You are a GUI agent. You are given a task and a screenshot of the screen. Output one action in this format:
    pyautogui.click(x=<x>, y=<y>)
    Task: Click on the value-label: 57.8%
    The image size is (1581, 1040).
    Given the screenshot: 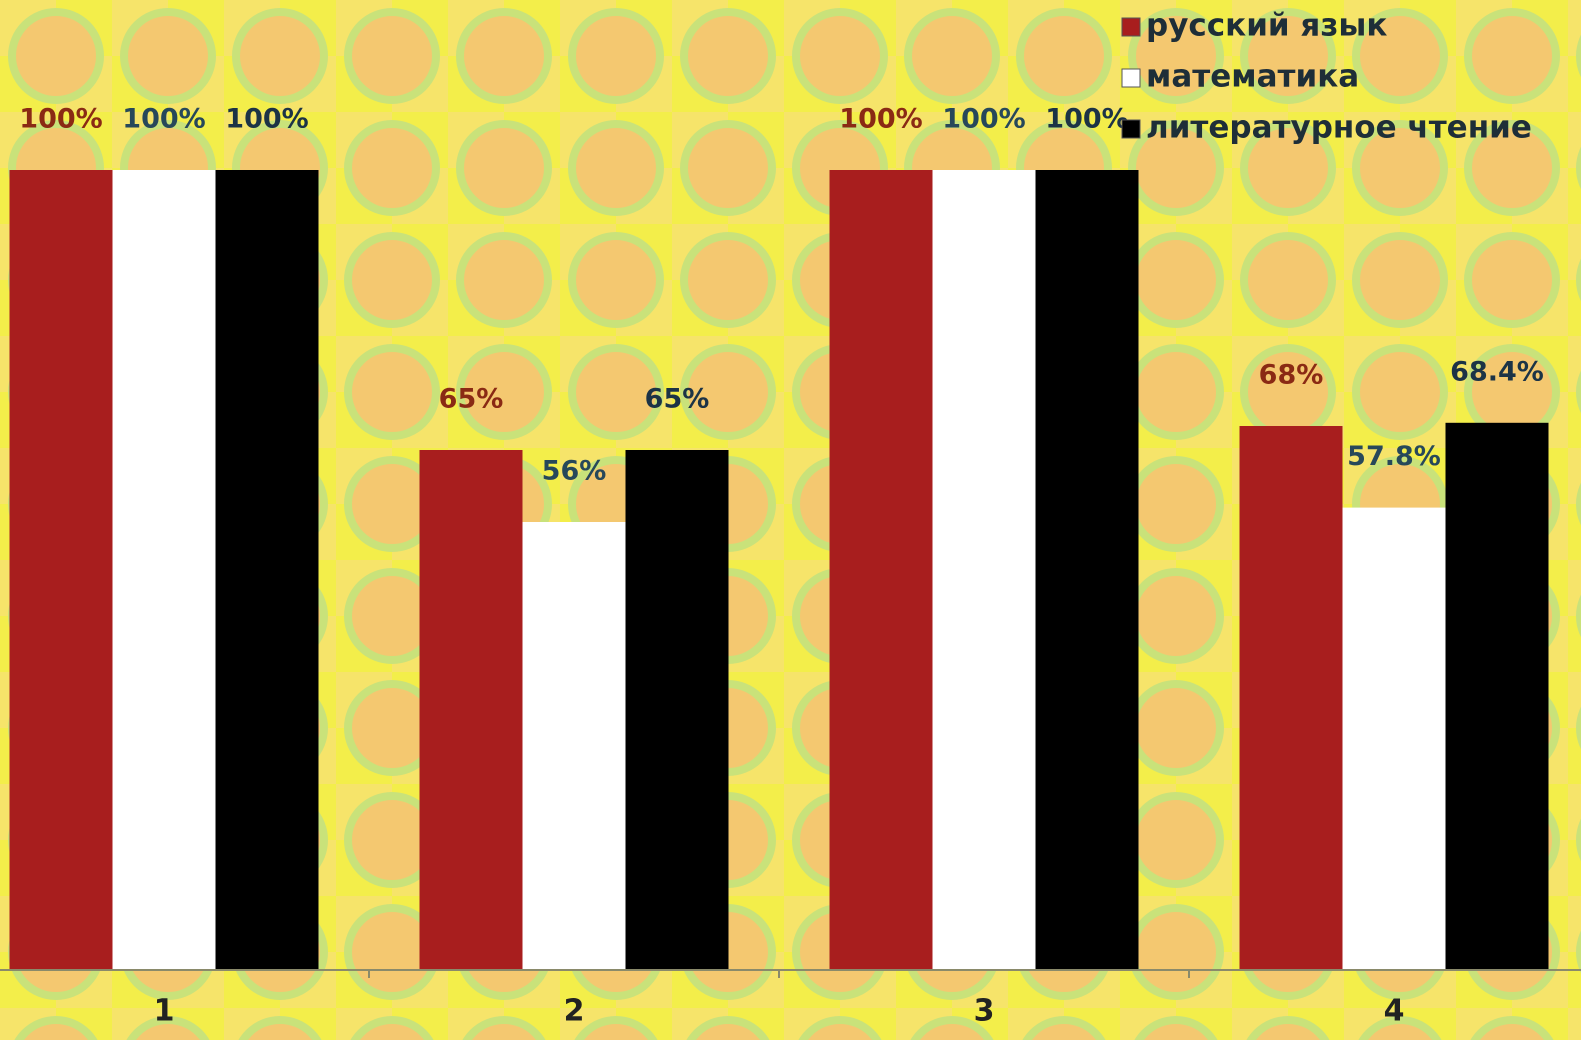 What is the action you would take?
    pyautogui.click(x=1394, y=456)
    